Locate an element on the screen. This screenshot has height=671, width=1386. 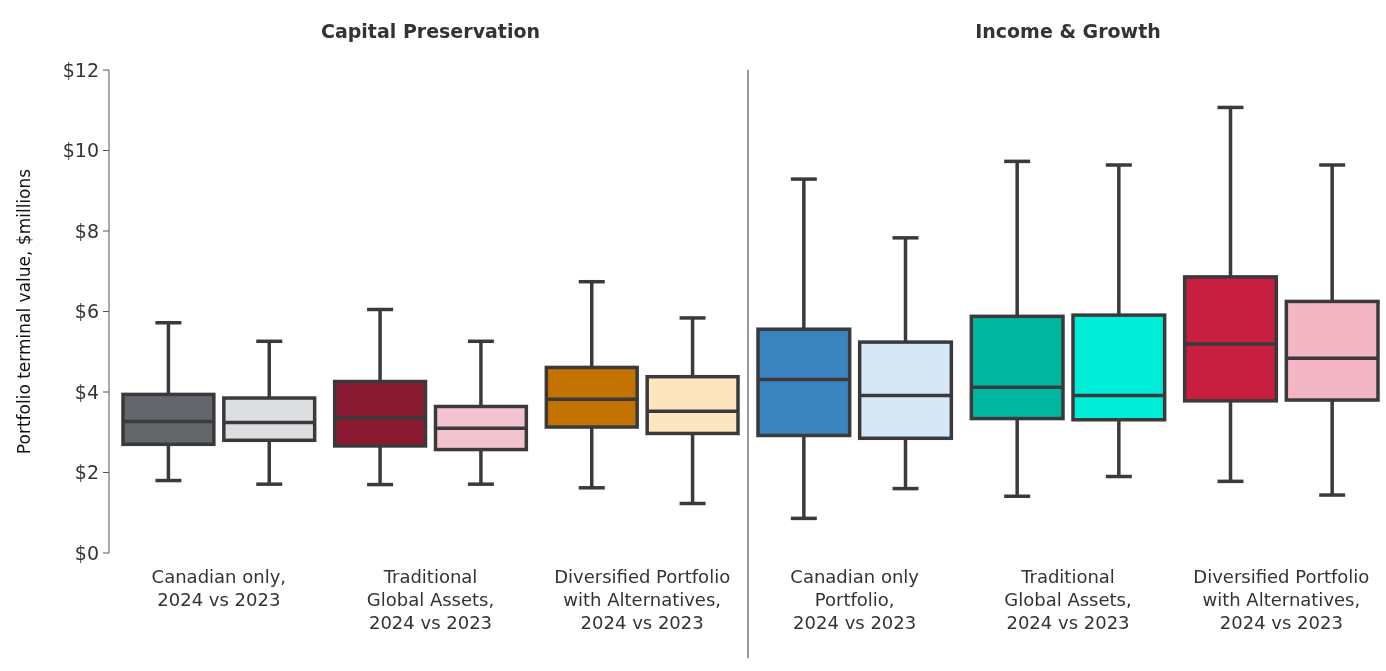
y-tick-label: $6 is located at coordinates (86, 311).